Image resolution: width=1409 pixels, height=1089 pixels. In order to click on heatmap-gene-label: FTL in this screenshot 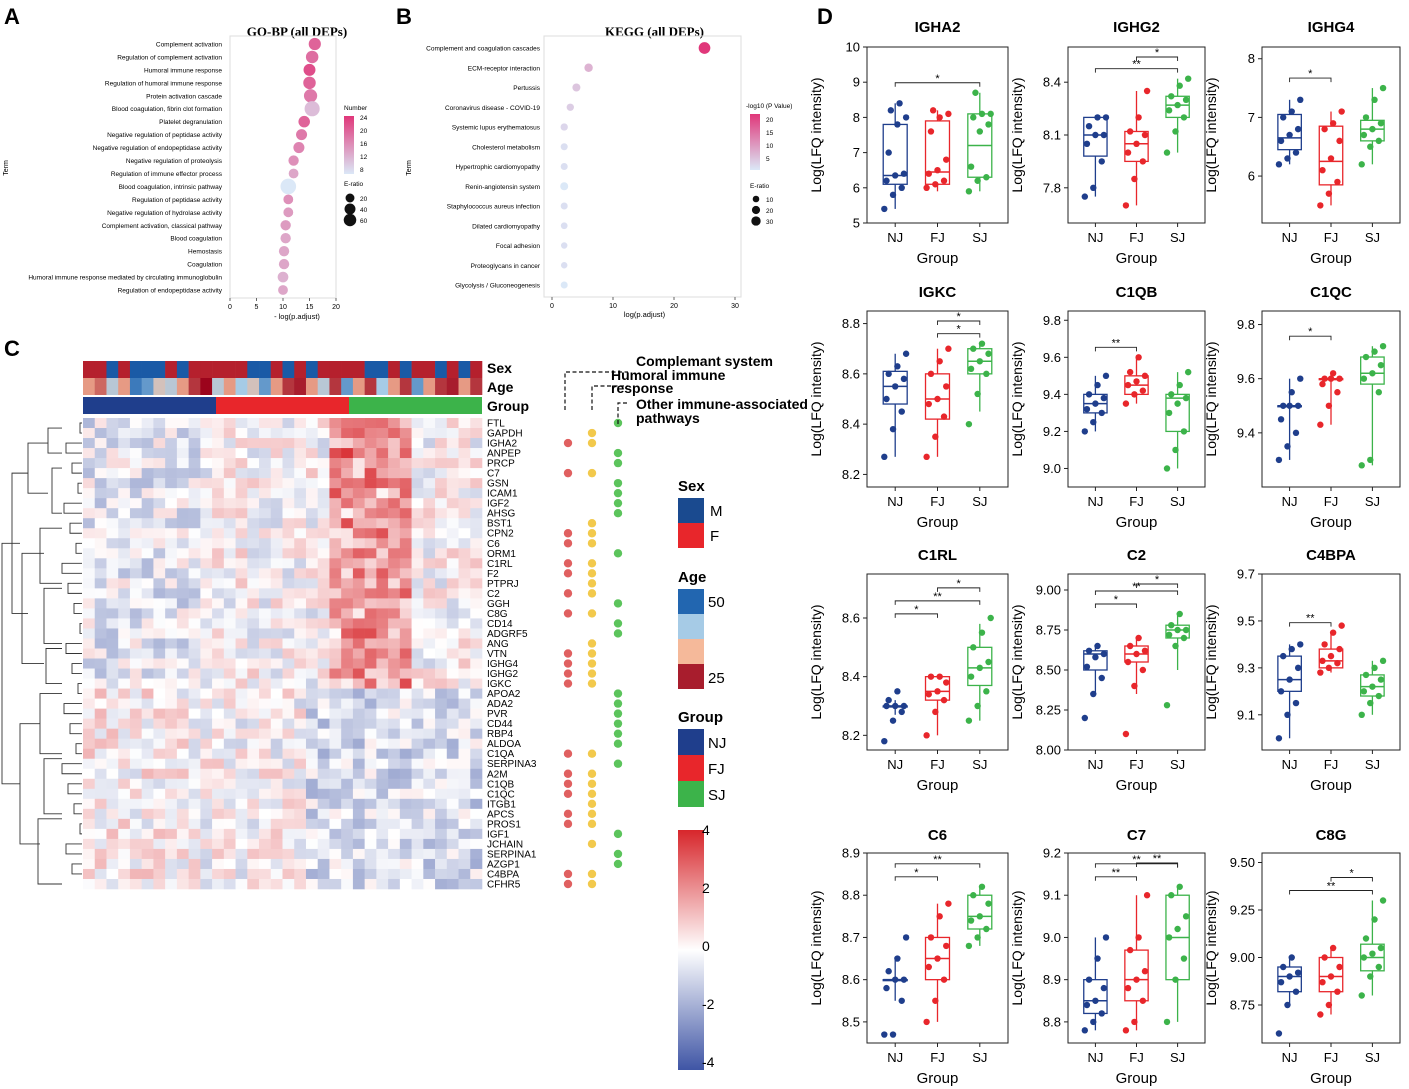, I will do `click(496, 424)`.